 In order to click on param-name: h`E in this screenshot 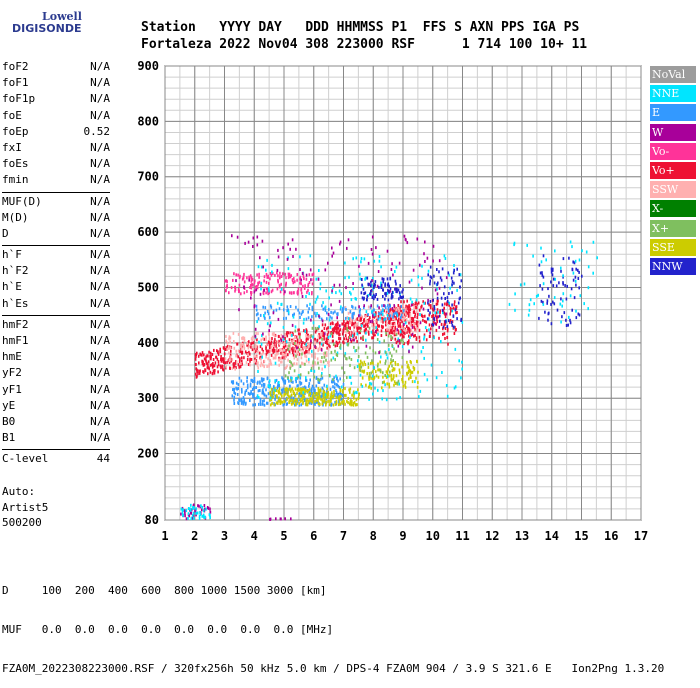, I will do `click(12, 287)`.